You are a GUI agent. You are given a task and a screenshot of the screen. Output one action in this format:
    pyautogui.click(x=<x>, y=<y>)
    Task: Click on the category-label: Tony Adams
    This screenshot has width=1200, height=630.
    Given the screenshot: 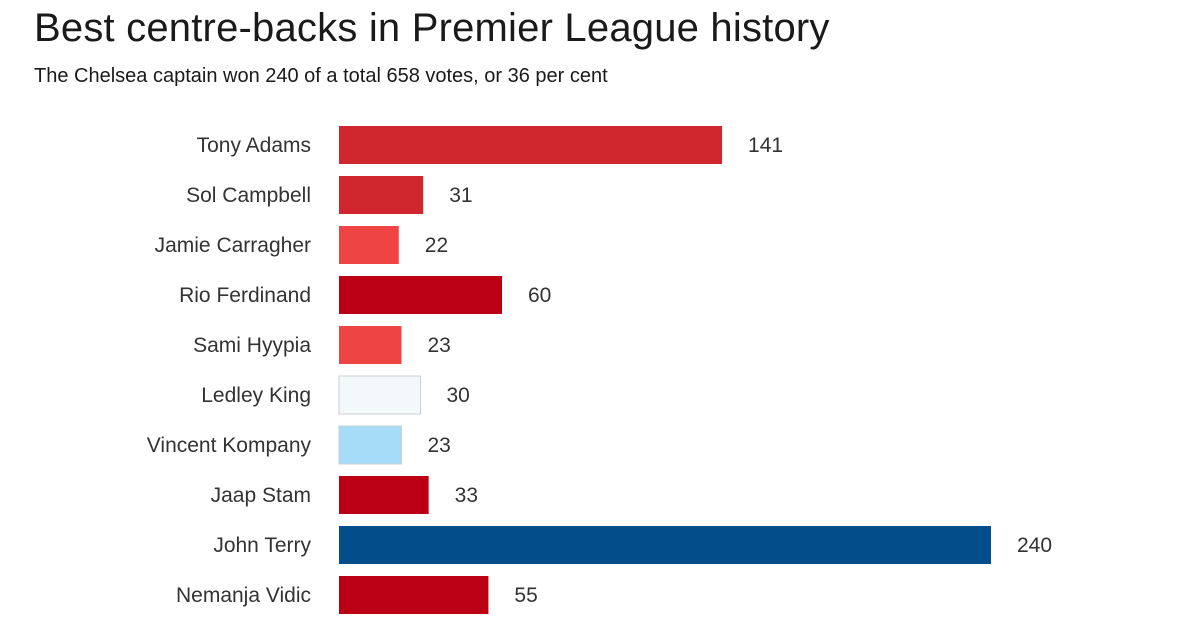 What is the action you would take?
    pyautogui.click(x=254, y=145)
    